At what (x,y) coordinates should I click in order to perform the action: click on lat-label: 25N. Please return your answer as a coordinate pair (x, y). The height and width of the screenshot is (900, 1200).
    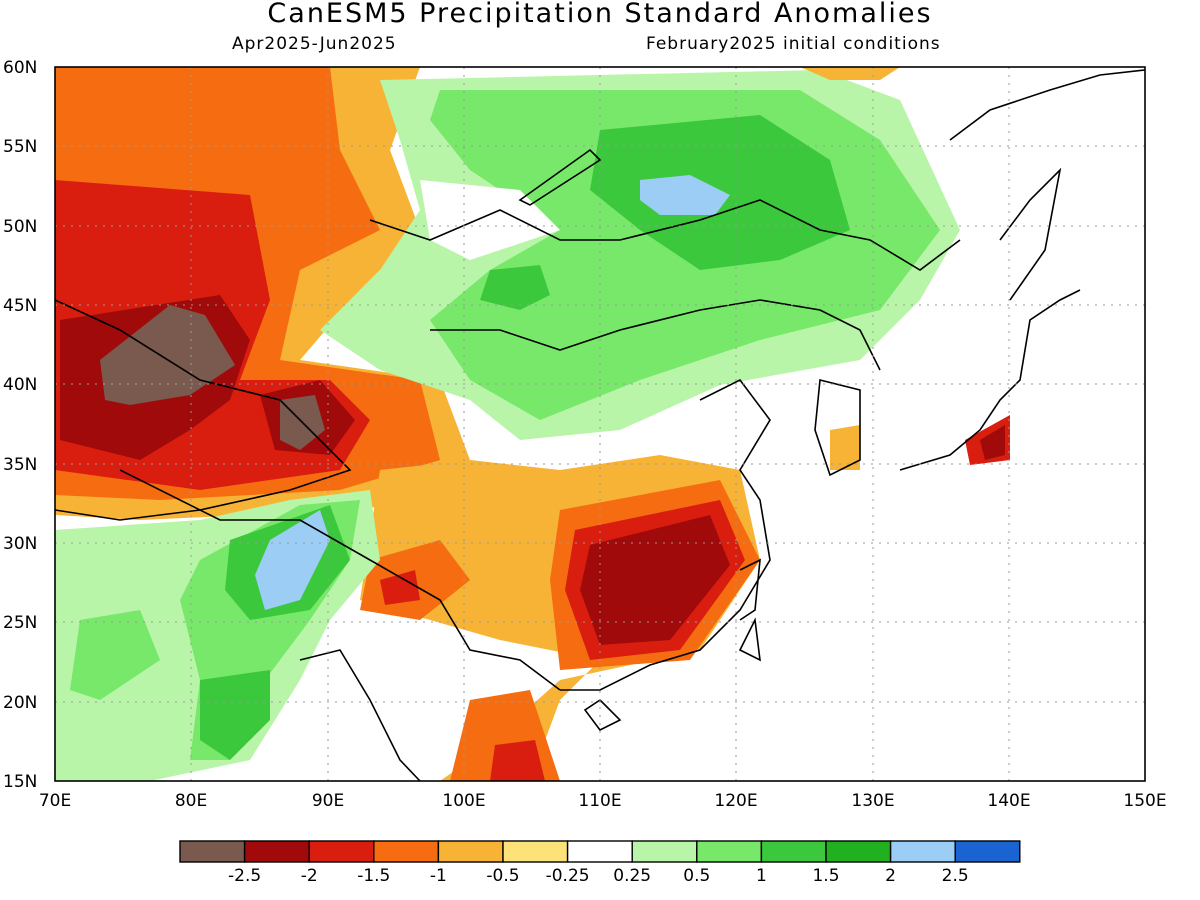
    Looking at the image, I should click on (20, 623).